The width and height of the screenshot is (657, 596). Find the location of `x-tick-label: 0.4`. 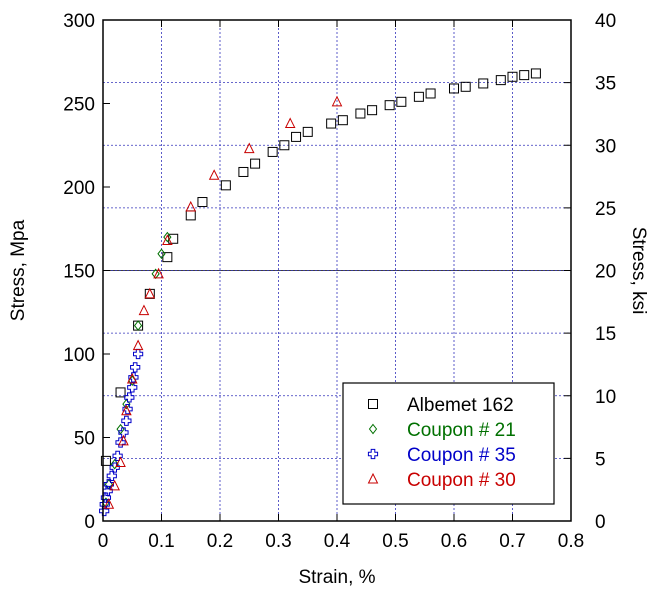

x-tick-label: 0.4 is located at coordinates (337, 541).